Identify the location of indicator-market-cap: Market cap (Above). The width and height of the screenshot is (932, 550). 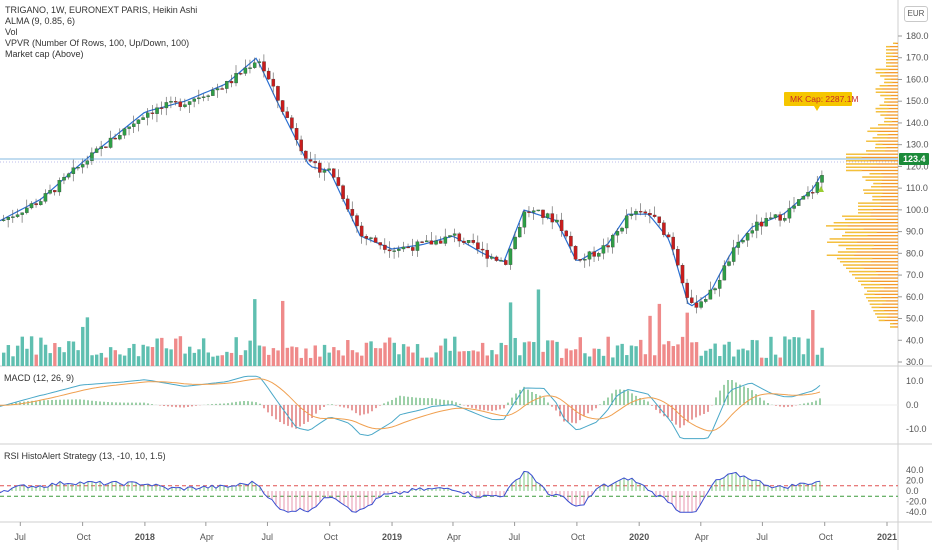
(44, 54).